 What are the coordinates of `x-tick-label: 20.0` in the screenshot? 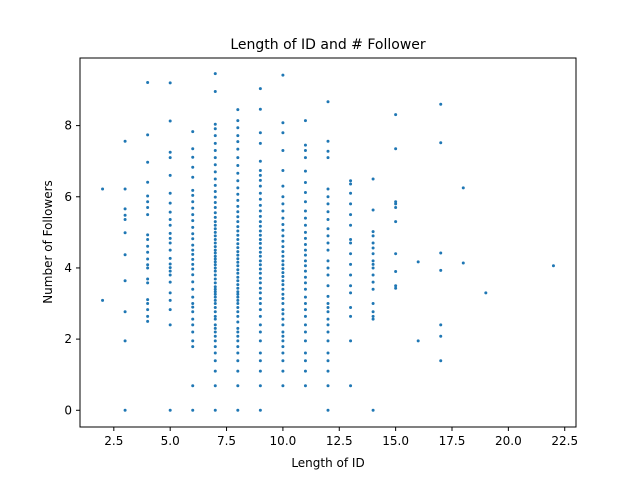 It's located at (508, 441).